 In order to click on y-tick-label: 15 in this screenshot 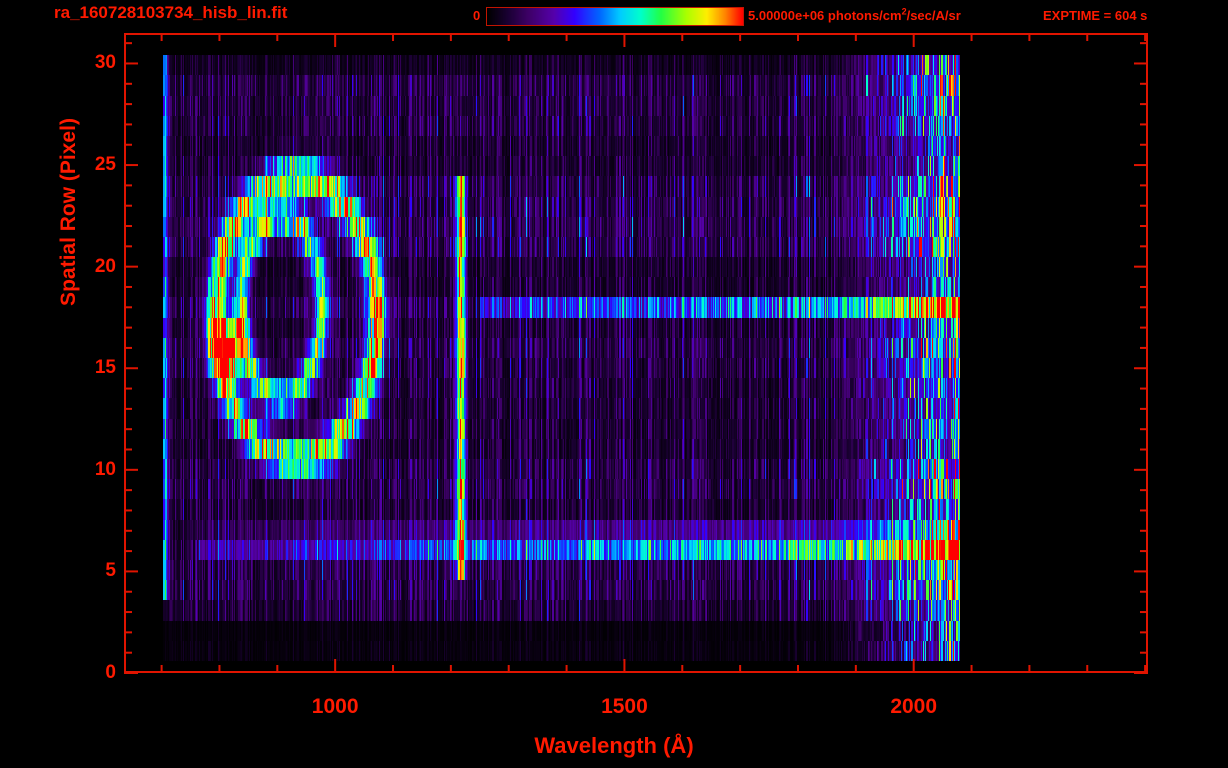, I will do `click(105, 368)`.